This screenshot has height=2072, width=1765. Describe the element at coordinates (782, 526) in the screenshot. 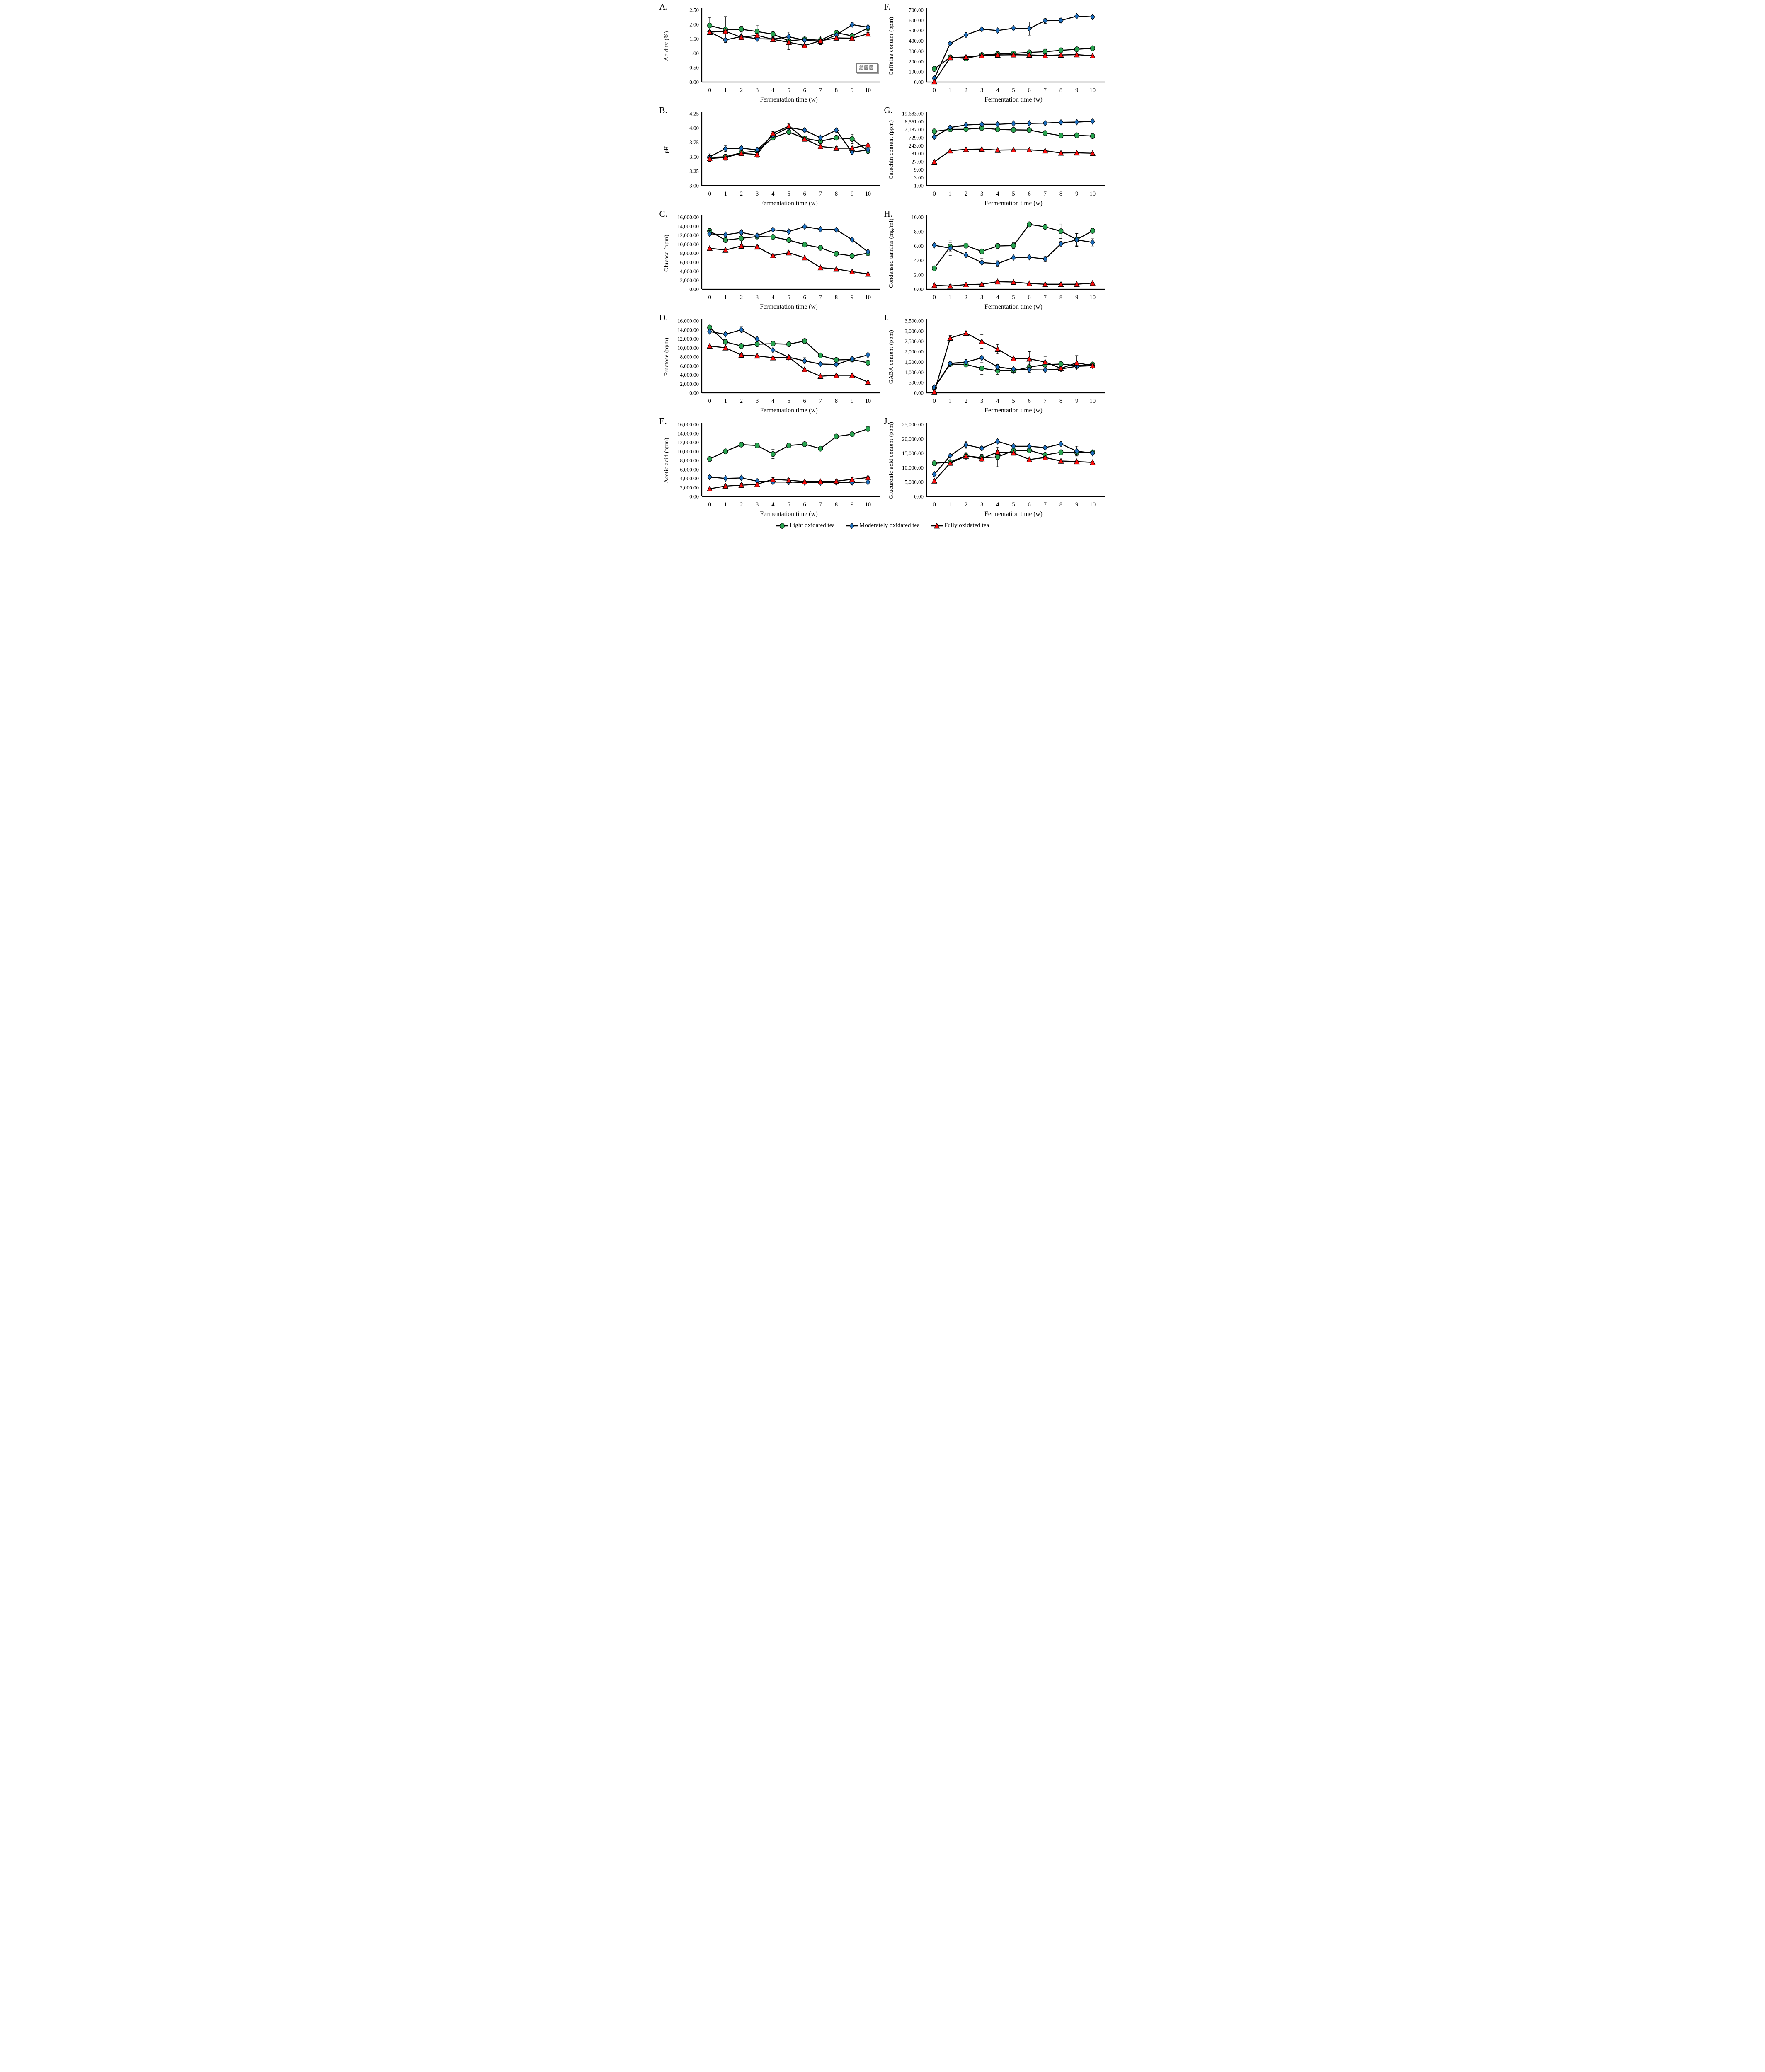

I see `legend-circle-icon` at that location.